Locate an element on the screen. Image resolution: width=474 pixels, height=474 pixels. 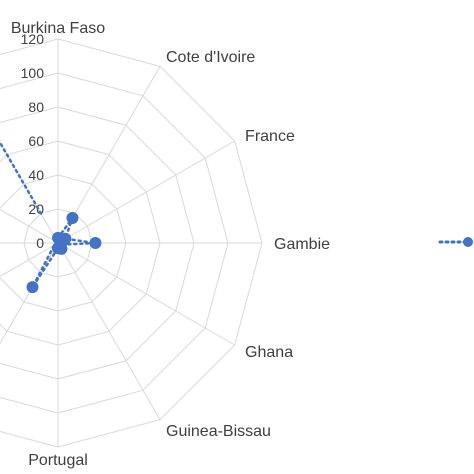
legend is located at coordinates (455, 242).